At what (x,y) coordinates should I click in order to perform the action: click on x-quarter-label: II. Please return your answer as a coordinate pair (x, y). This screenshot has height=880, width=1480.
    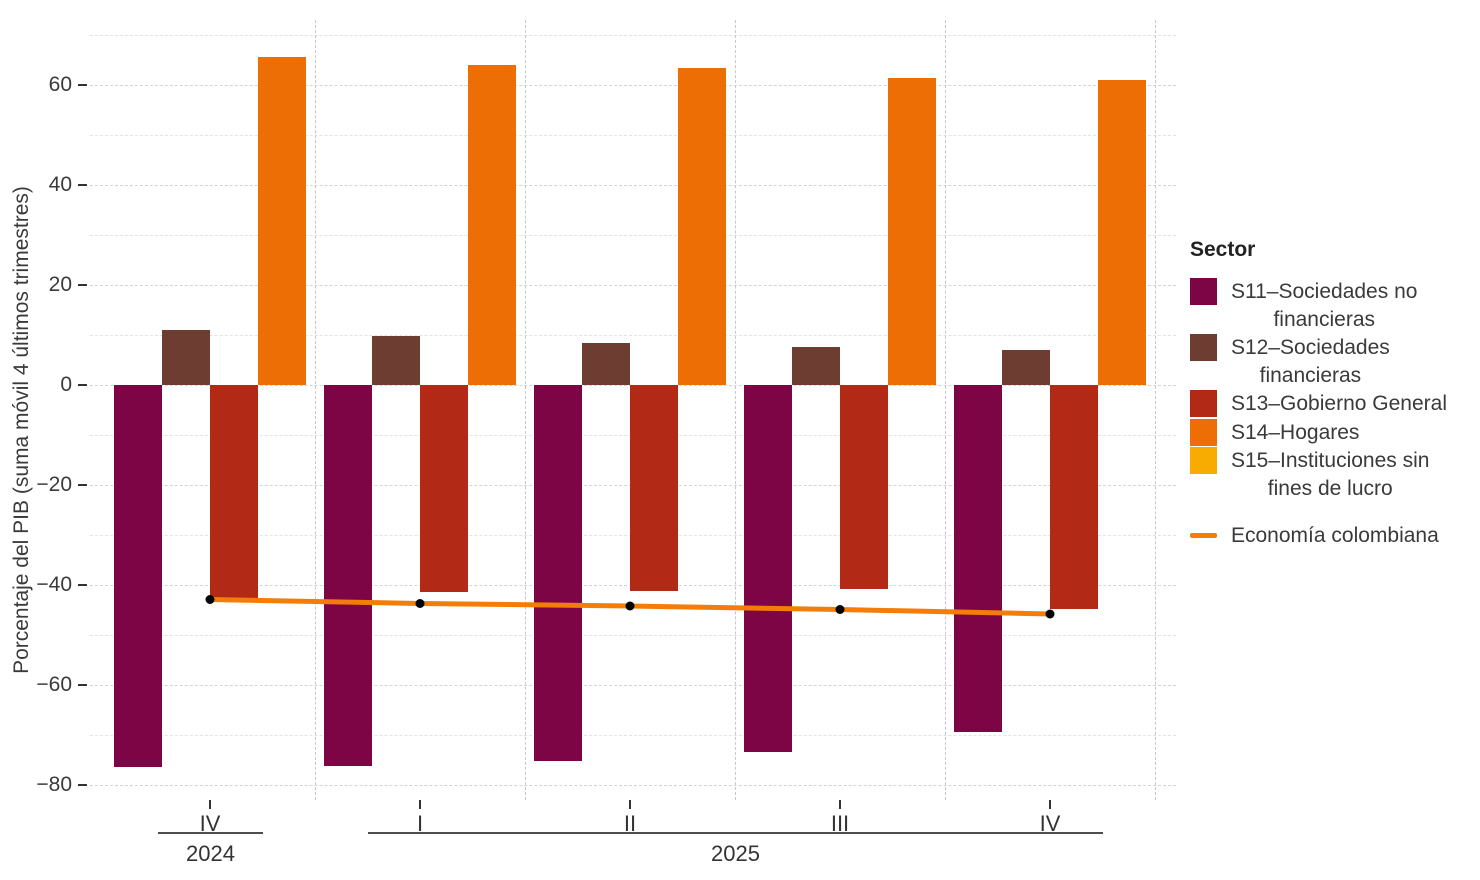
    Looking at the image, I should click on (630, 823).